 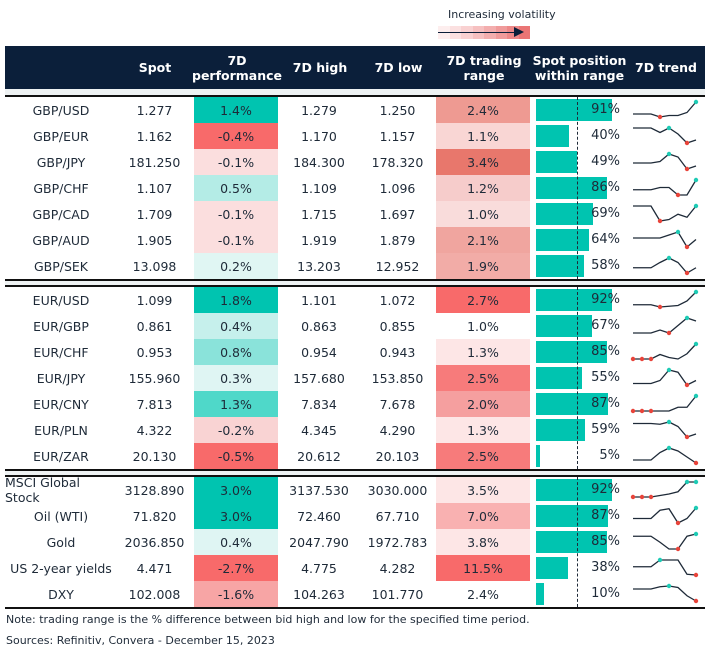 I want to click on high-value: 72.460, so click(x=319, y=516).